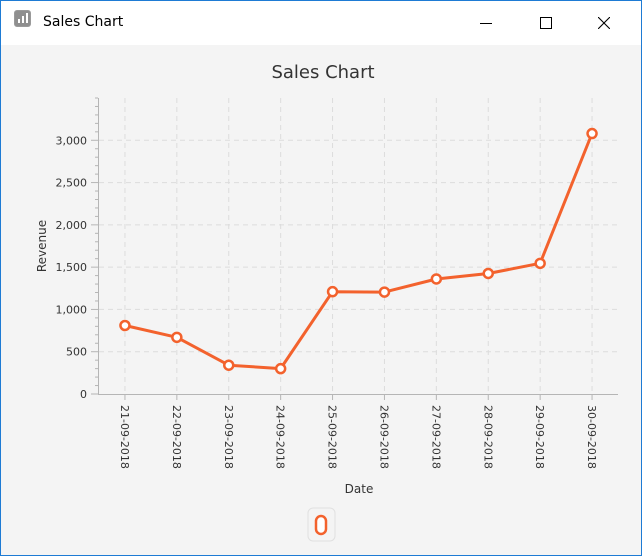 This screenshot has height=556, width=642. Describe the element at coordinates (176, 437) in the screenshot. I see `x-tick-label: 22-09-2018` at that location.